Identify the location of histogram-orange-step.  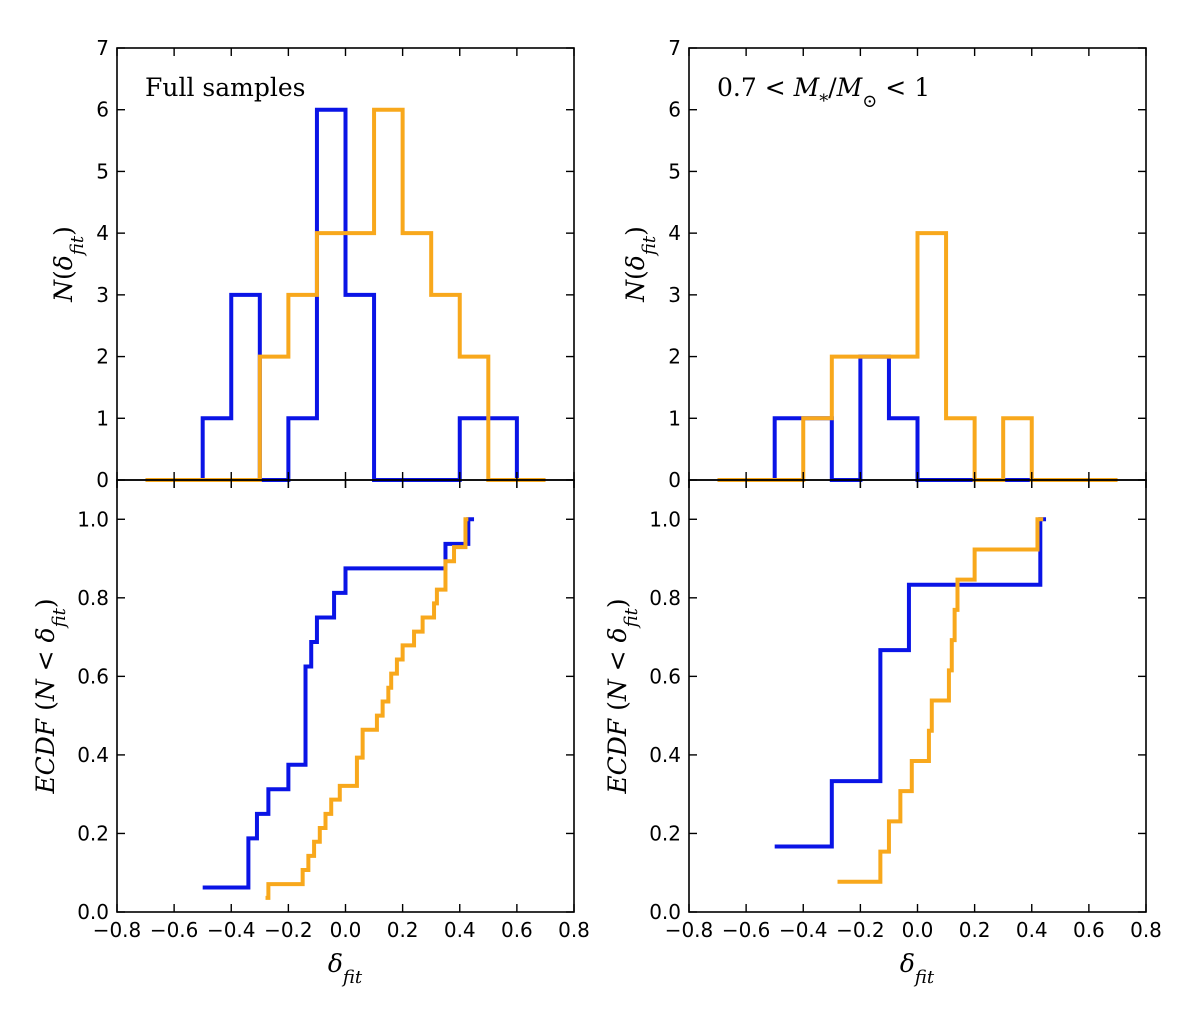
(917, 356).